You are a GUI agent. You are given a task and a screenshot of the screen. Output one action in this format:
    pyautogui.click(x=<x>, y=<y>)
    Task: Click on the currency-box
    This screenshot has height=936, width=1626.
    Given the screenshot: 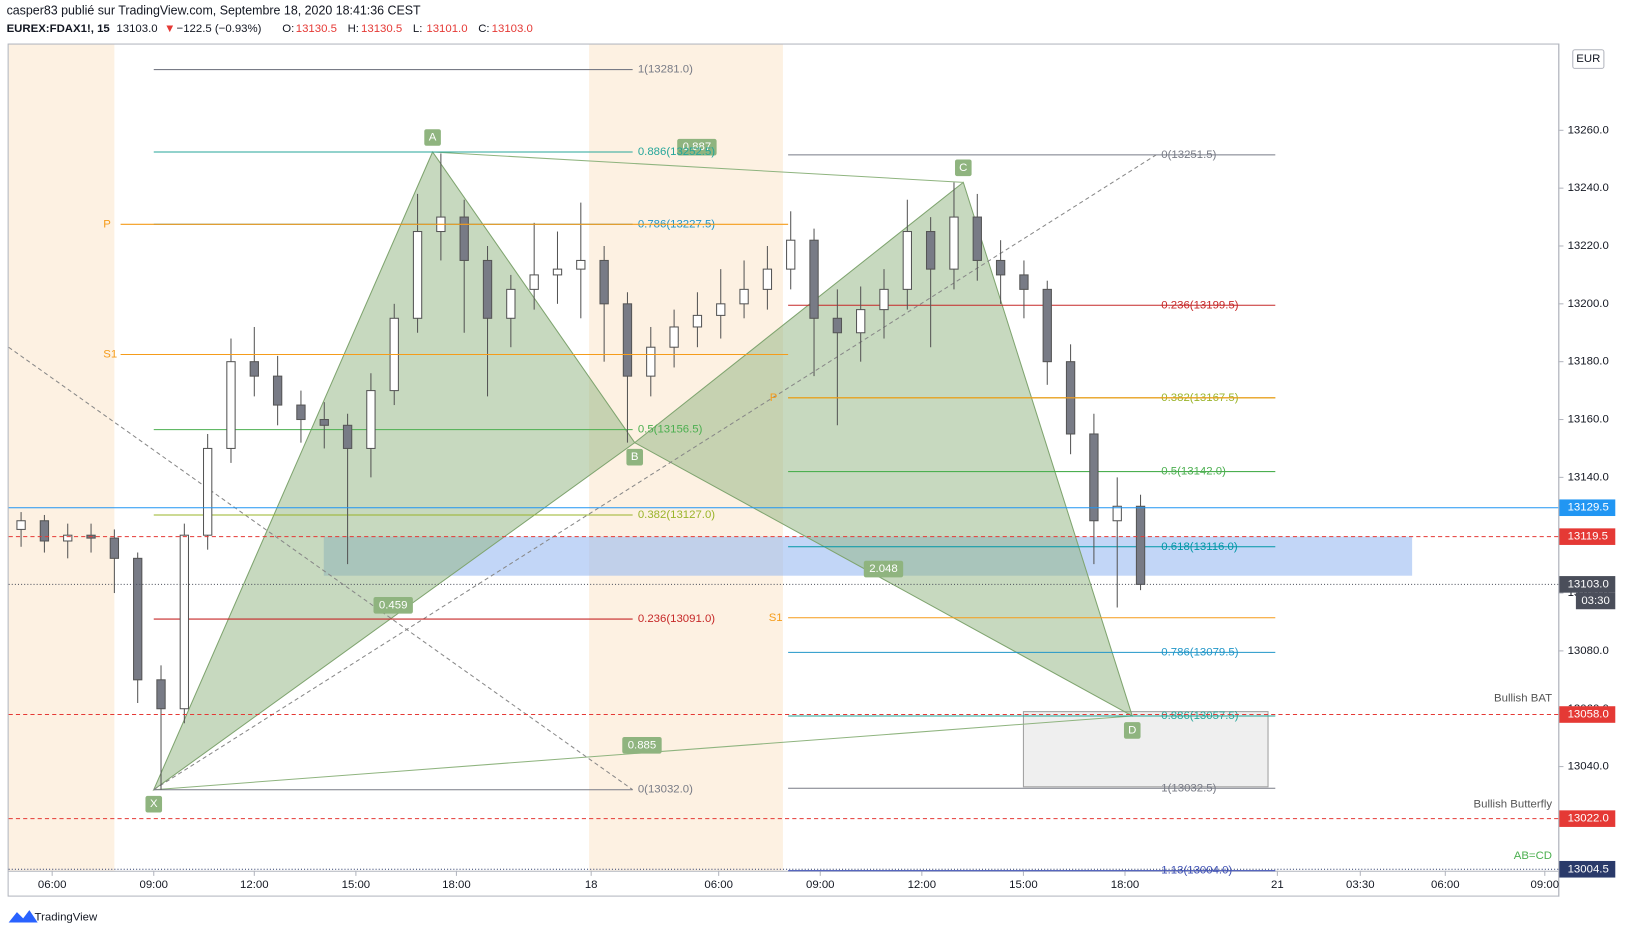 What is the action you would take?
    pyautogui.click(x=1588, y=59)
    